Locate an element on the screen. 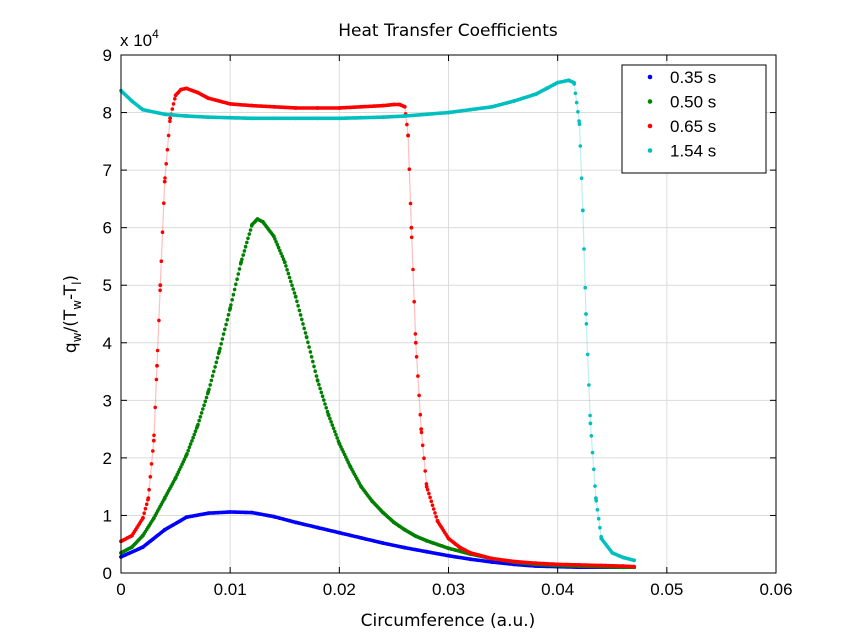 The width and height of the screenshot is (846, 639). svg-text: qw/(Tw-Tl) is located at coordinates (72, 314).